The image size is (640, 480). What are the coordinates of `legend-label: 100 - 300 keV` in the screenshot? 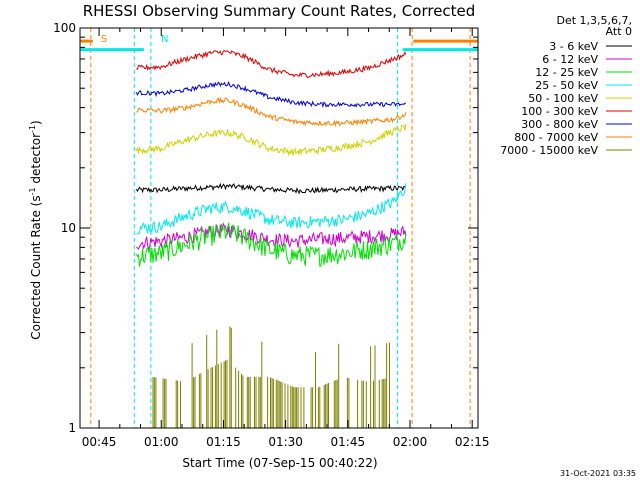 It's located at (559, 111).